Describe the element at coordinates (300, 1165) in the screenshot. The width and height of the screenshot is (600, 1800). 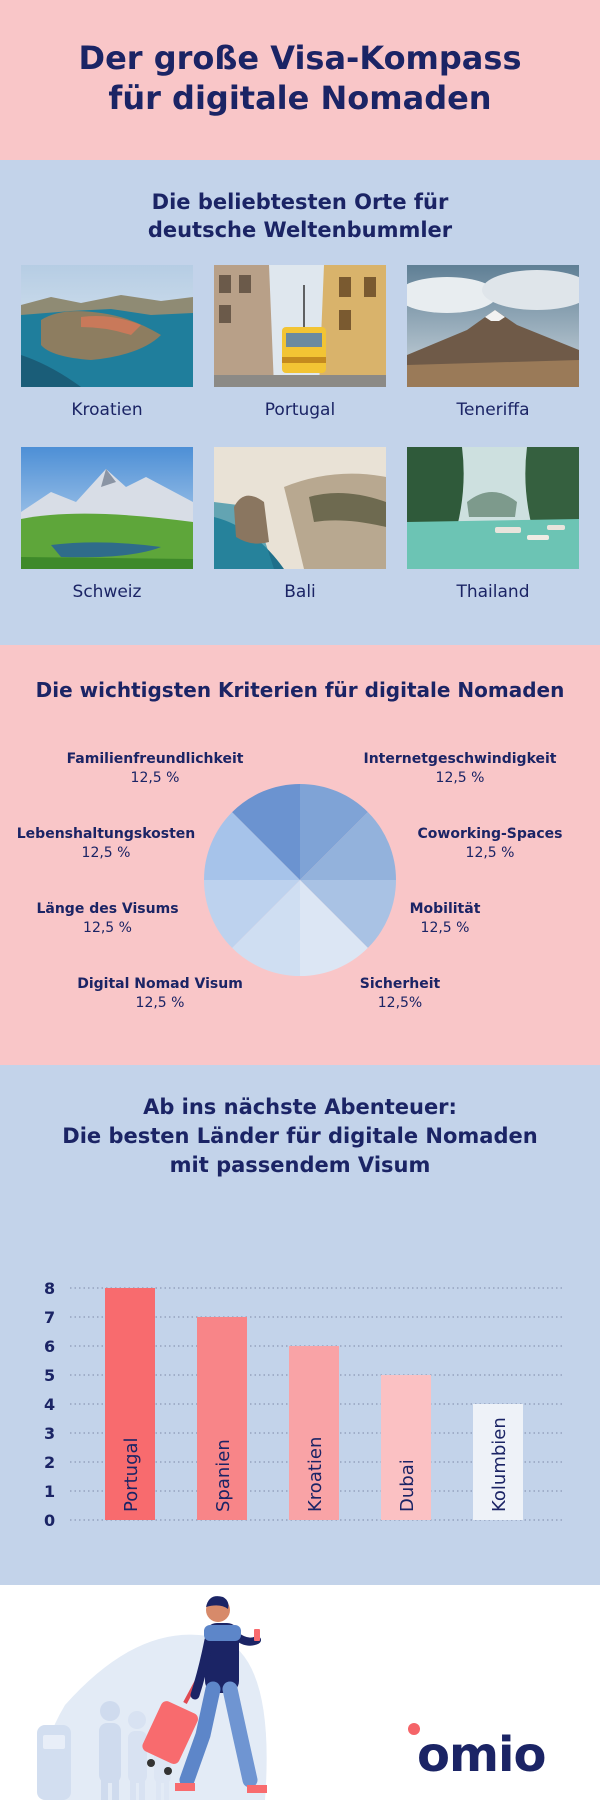
I see `countries-title-line3: mit passendem Visum` at that location.